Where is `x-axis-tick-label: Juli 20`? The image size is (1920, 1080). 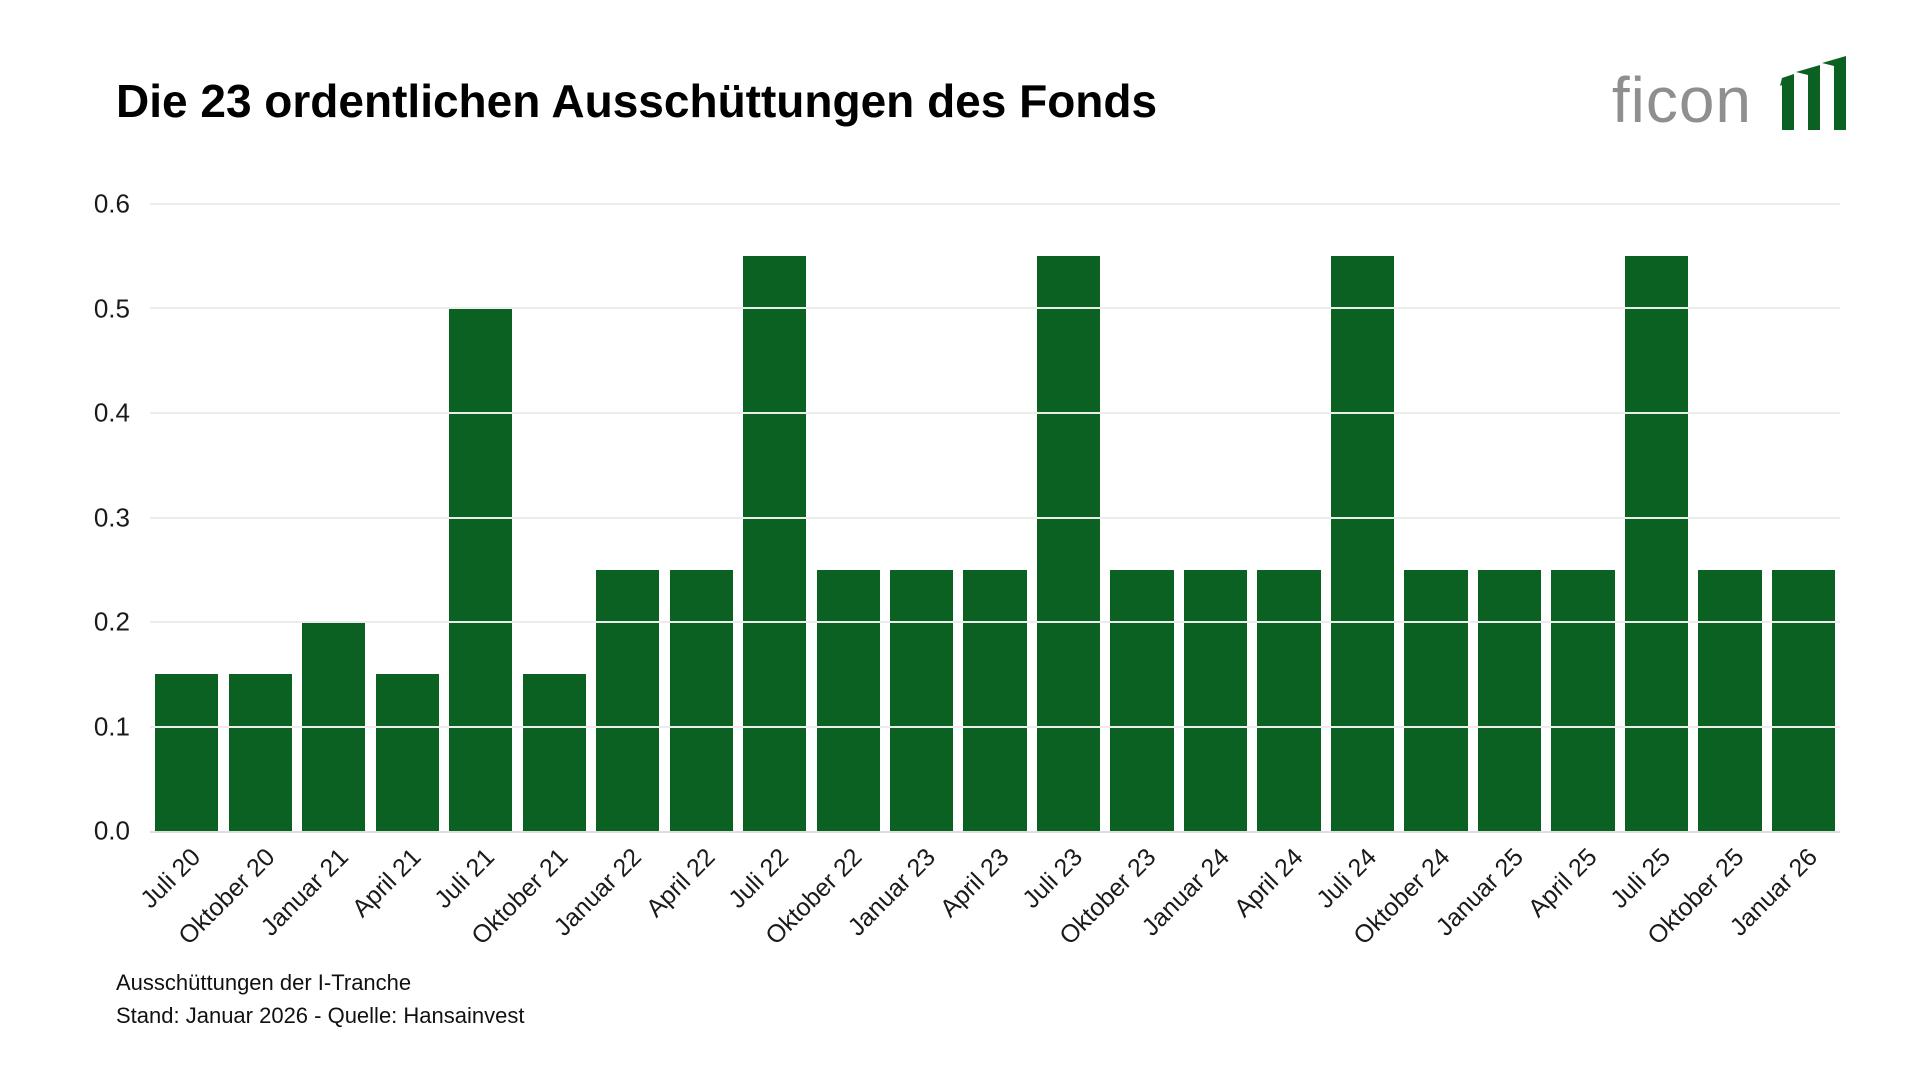
x-axis-tick-label: Juli 20 is located at coordinates (171, 878).